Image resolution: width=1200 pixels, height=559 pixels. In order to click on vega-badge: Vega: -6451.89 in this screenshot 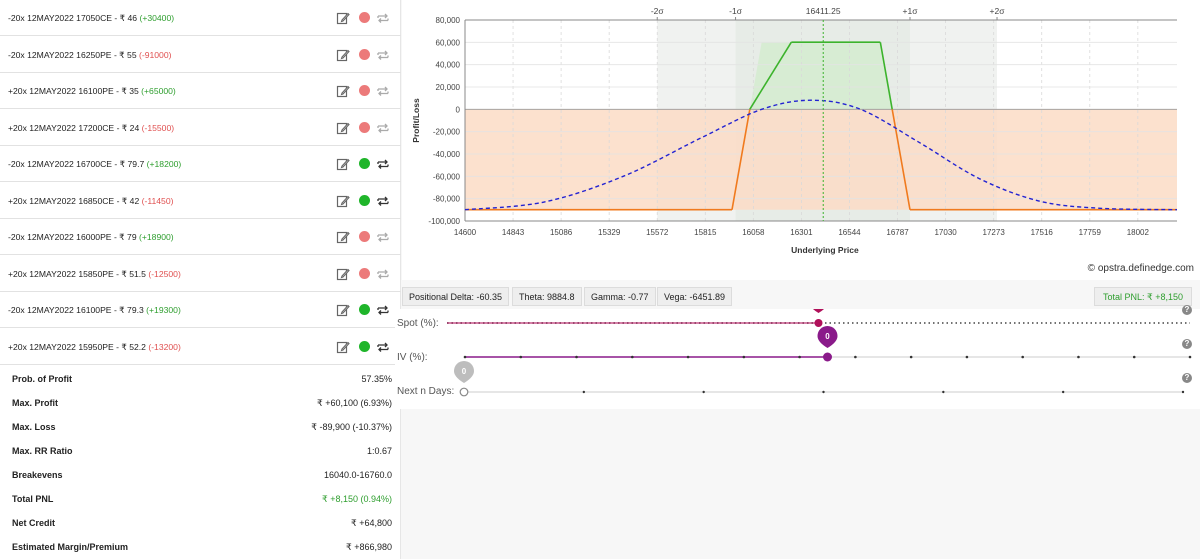, I will do `click(695, 296)`.